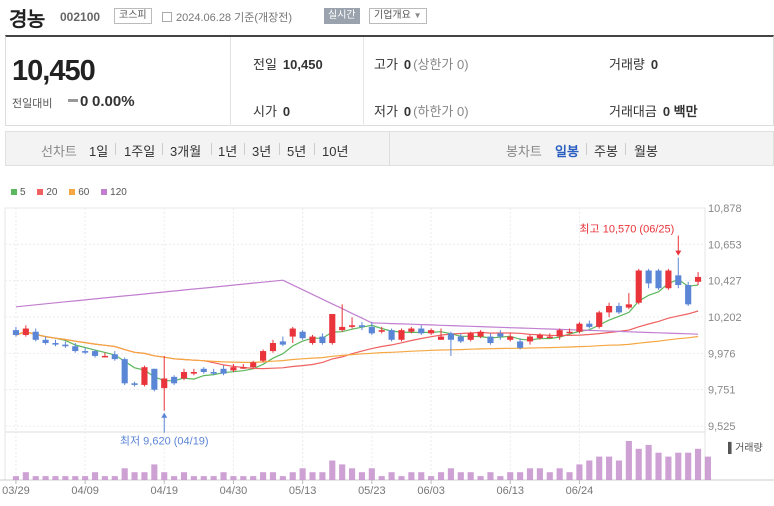 The width and height of the screenshot is (774, 506). I want to click on trade-amount: 거래대금 0 백만, so click(653, 110).